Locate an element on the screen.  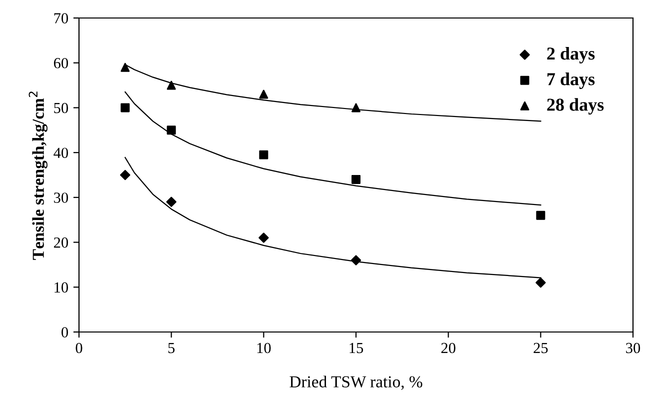
x-axis-title: Dried TSW ratio, % is located at coordinates (356, 383).